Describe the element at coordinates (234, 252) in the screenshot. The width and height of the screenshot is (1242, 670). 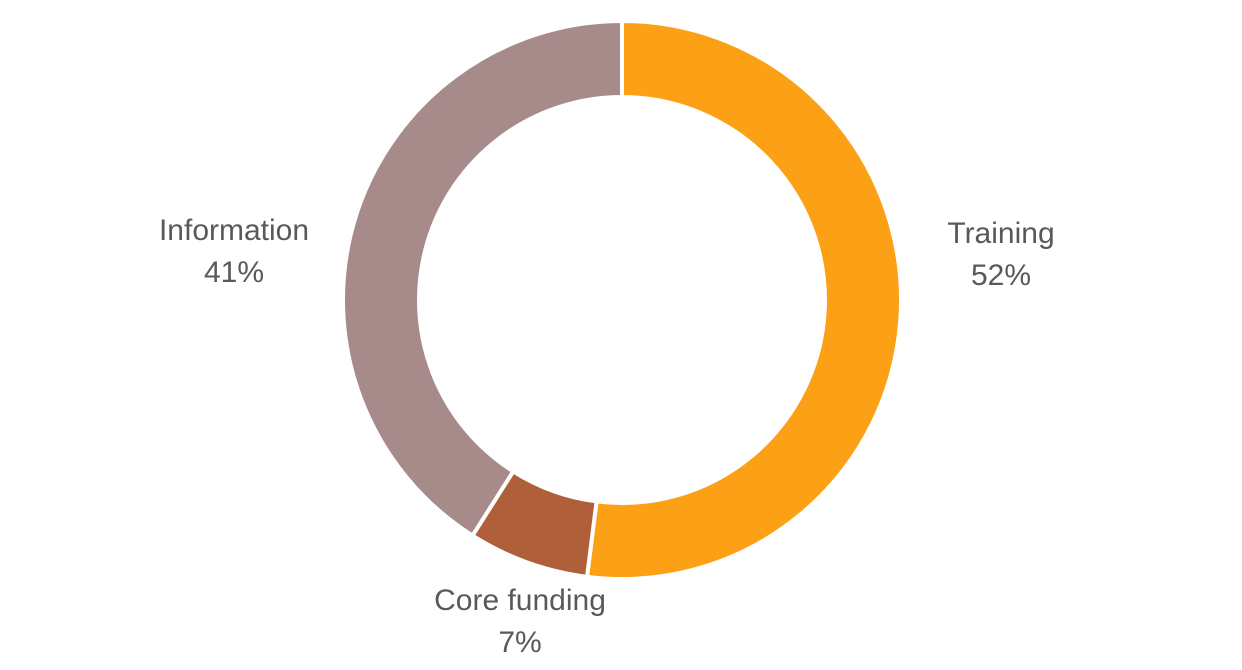
I see `slice-label-information: Information 41%` at that location.